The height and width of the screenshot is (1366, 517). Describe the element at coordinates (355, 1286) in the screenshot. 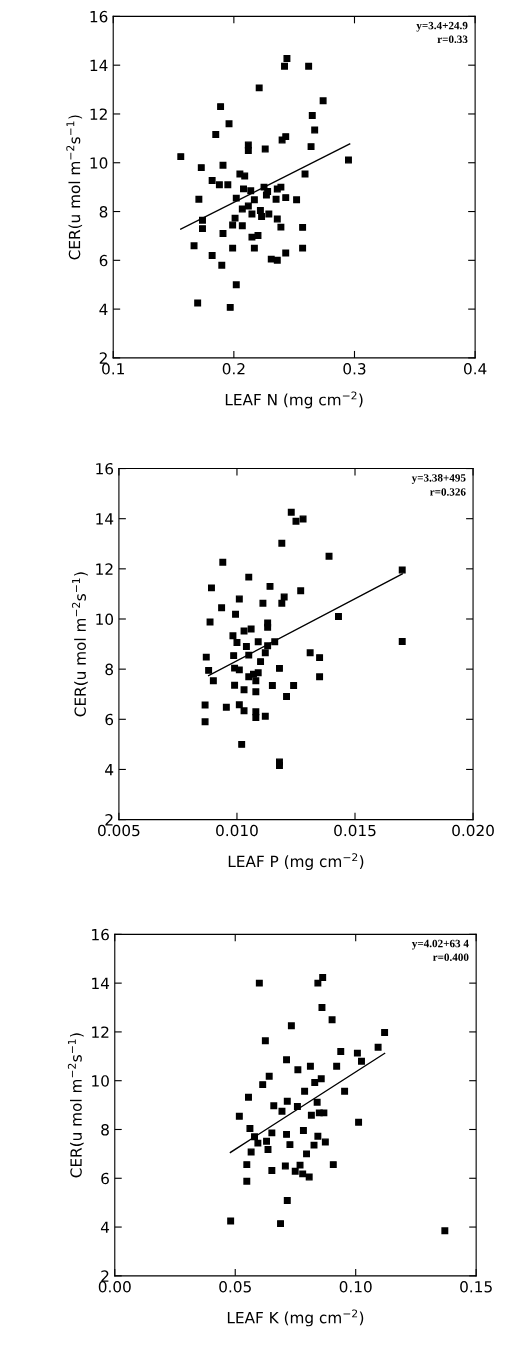

I see `x-tick-label: 0.10` at that location.